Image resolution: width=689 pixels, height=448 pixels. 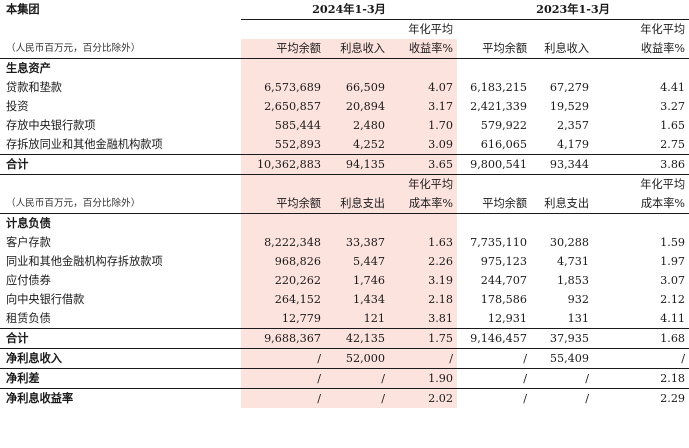 What do you see at coordinates (423, 145) in the screenshot?
I see `cell-rate-2024: 3.09` at bounding box center [423, 145].